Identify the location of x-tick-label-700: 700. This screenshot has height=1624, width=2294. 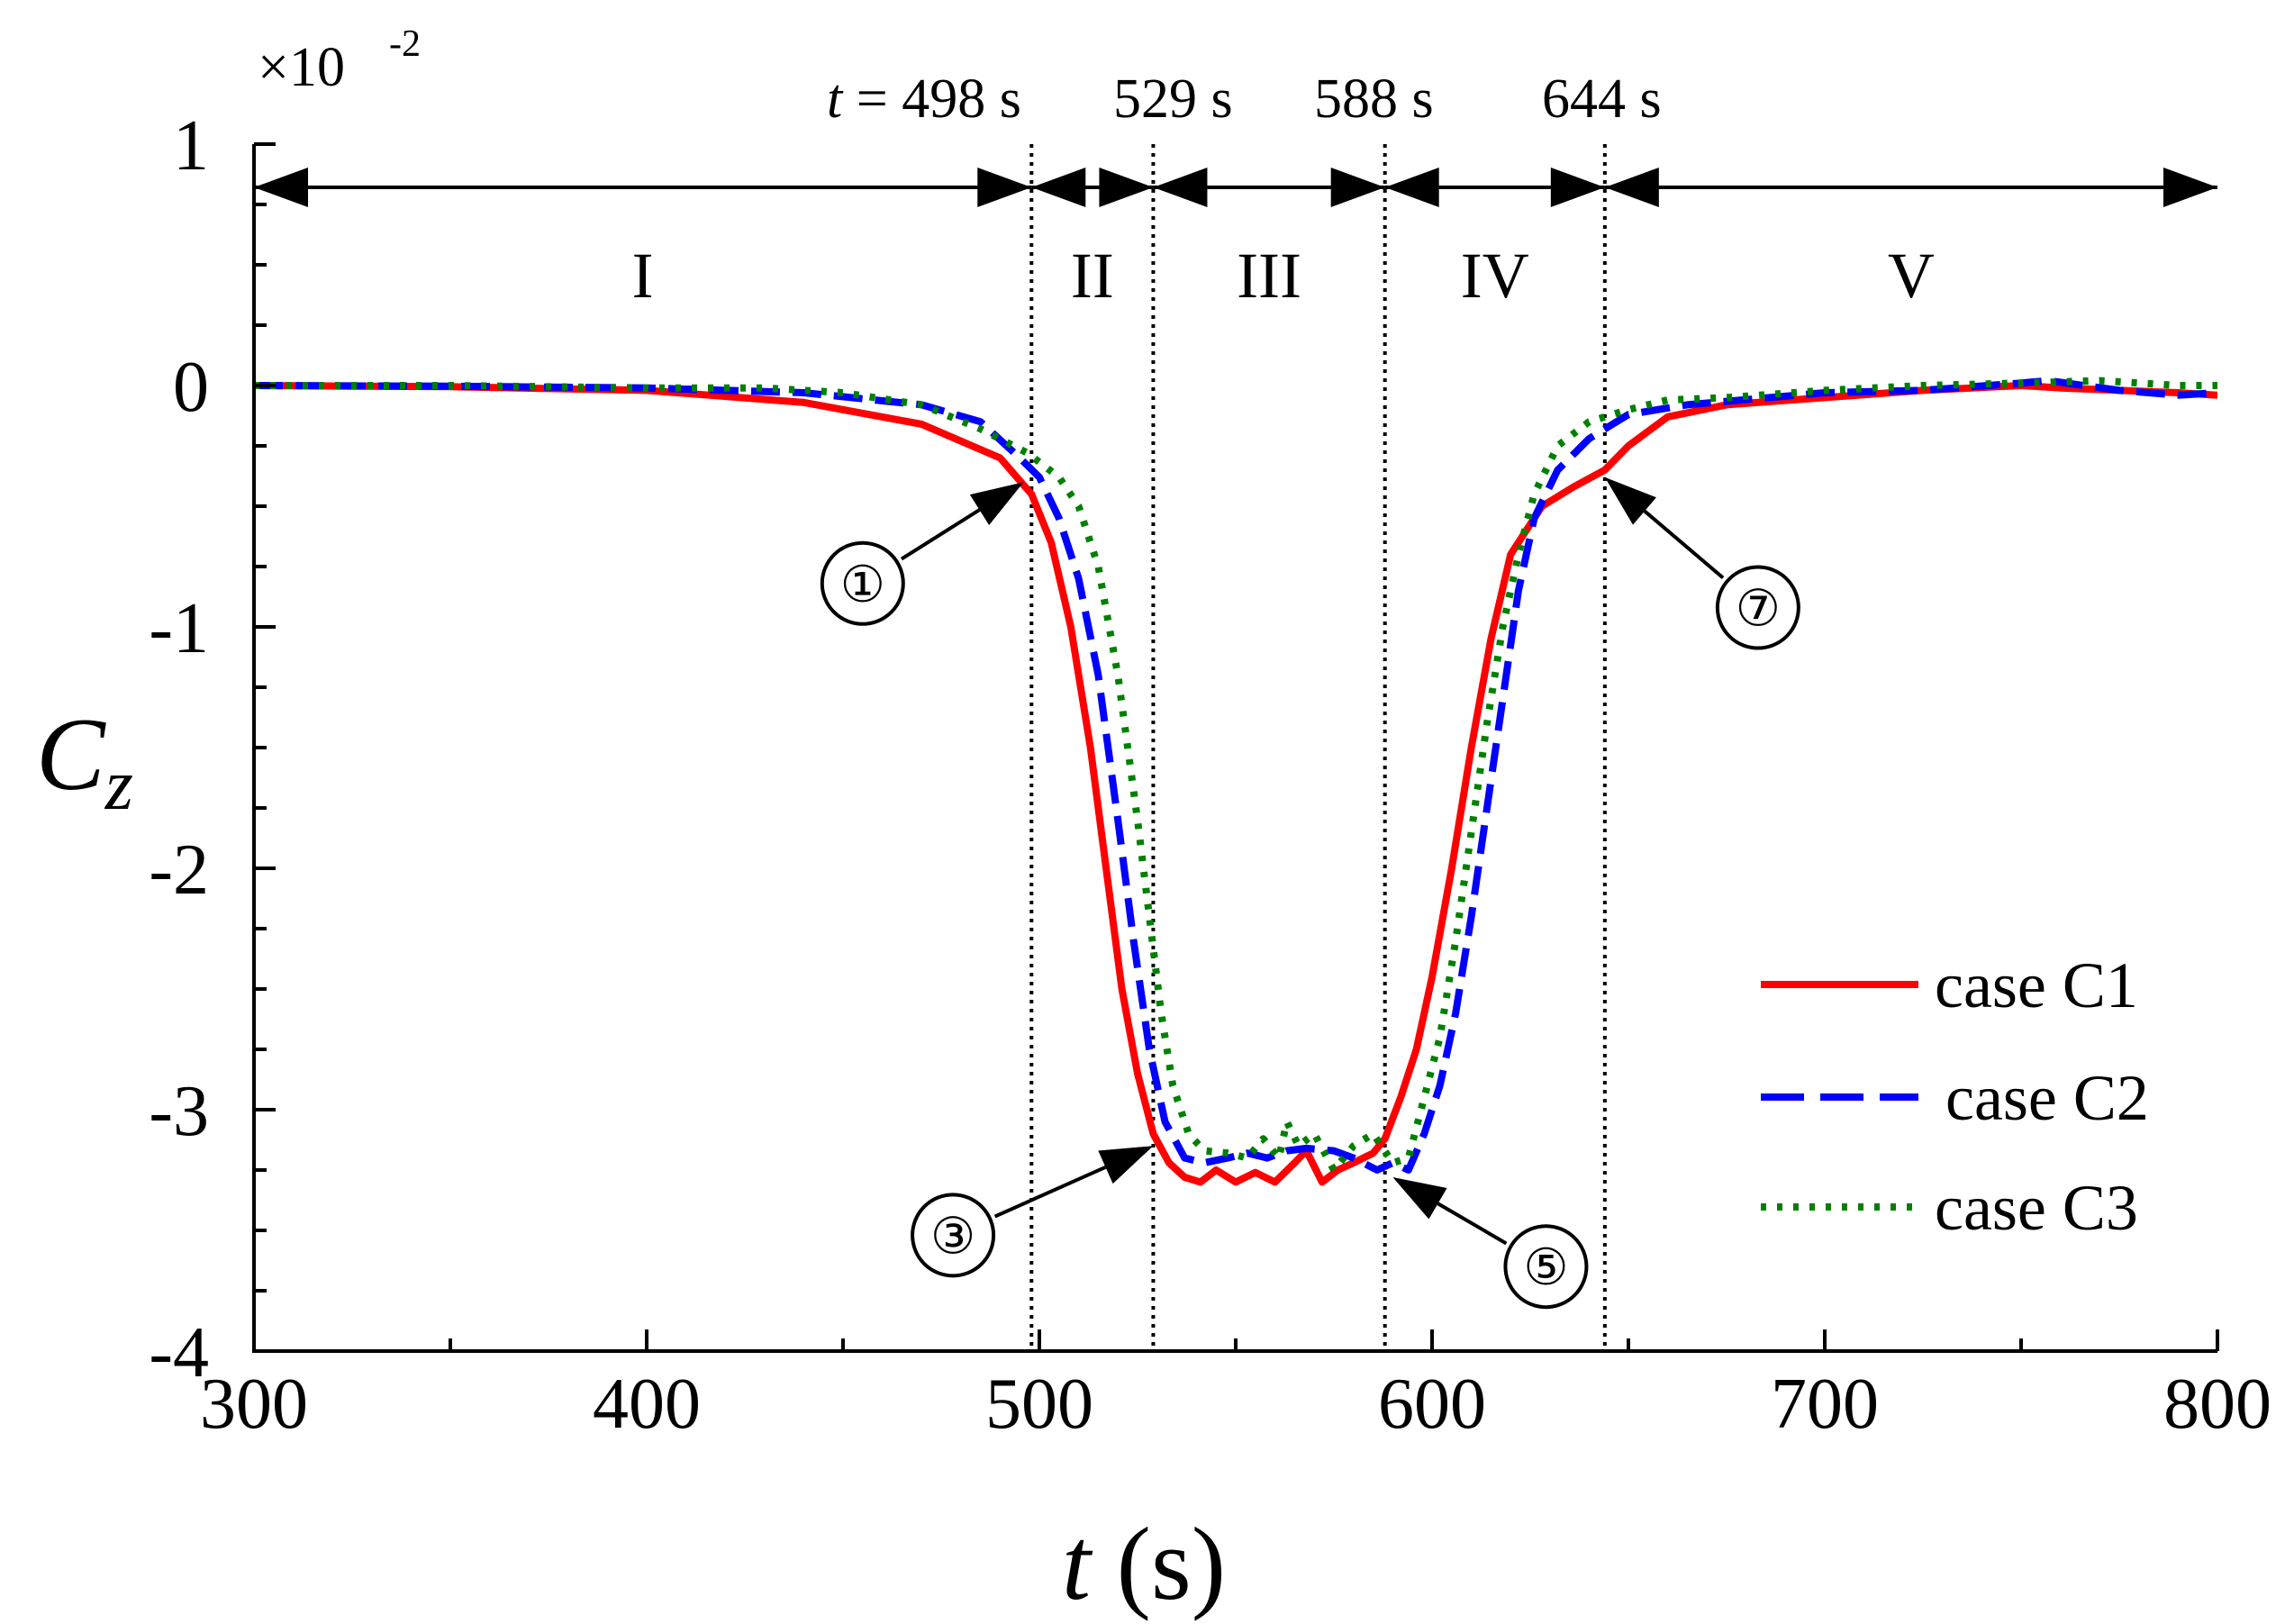
(1825, 1404).